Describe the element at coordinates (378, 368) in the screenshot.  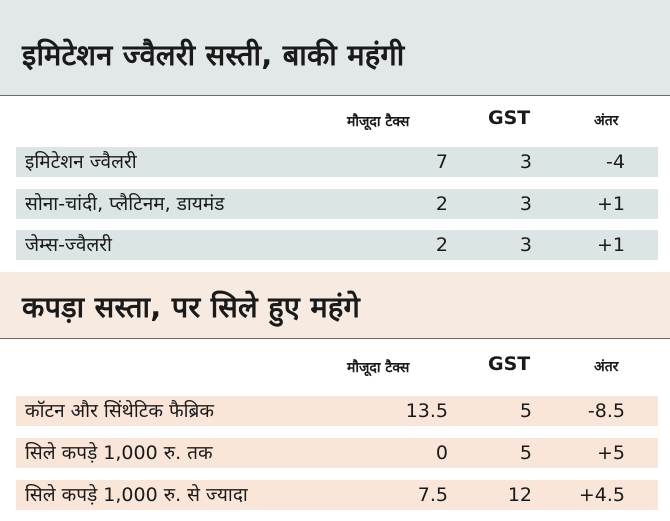
I see `section2-col-current-tax: मौजूदा टैक्स` at that location.